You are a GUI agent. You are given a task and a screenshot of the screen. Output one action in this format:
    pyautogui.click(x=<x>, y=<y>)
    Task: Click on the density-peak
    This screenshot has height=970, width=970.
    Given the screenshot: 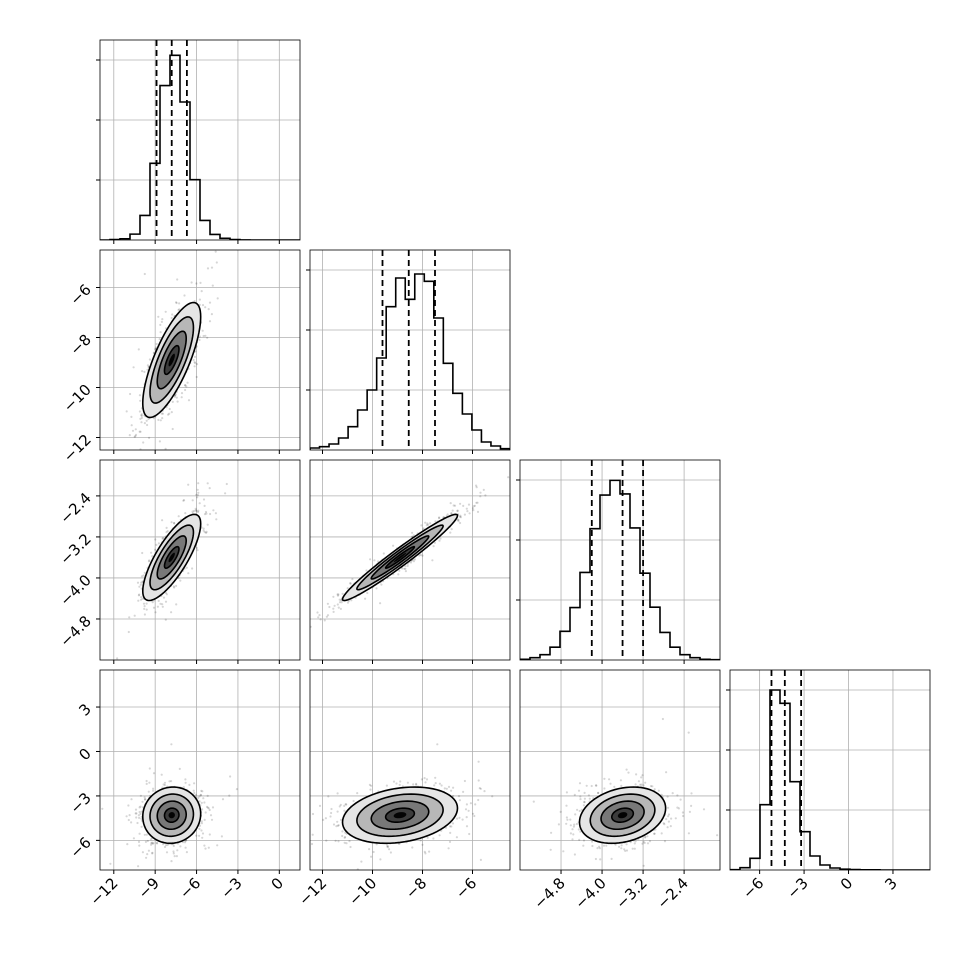 What is the action you would take?
    pyautogui.click(x=171, y=557)
    